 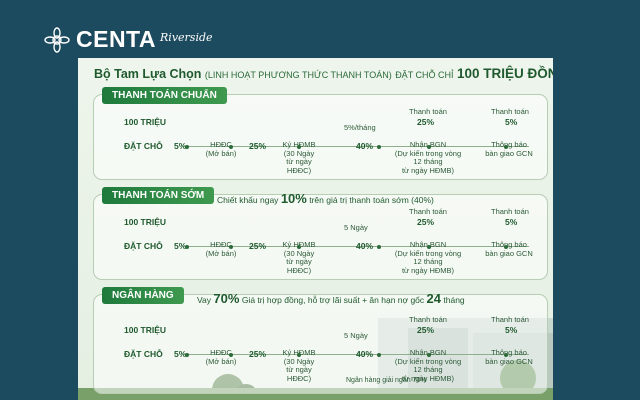 I want to click on plan-tab: THANH TOÁN SỚM, so click(x=158, y=195).